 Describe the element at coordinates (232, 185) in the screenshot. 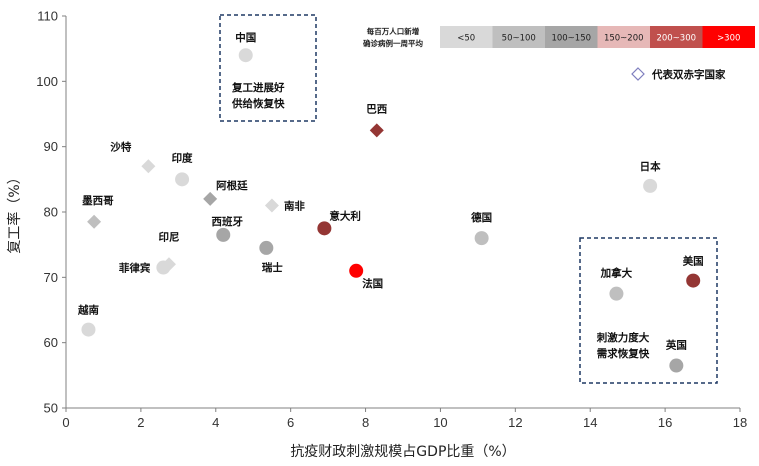

I see `point-label: 阿根廷` at that location.